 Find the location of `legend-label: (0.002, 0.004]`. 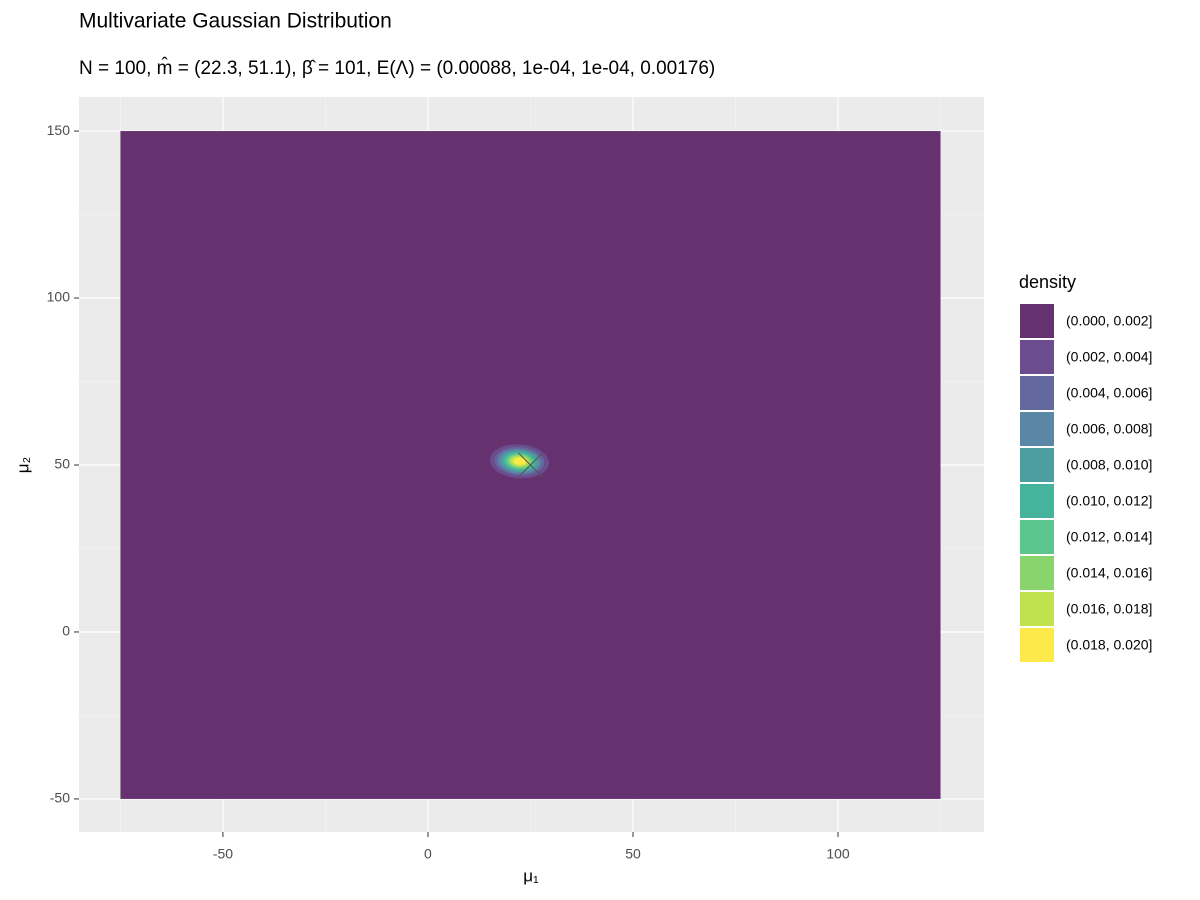

legend-label: (0.002, 0.004] is located at coordinates (1109, 357).